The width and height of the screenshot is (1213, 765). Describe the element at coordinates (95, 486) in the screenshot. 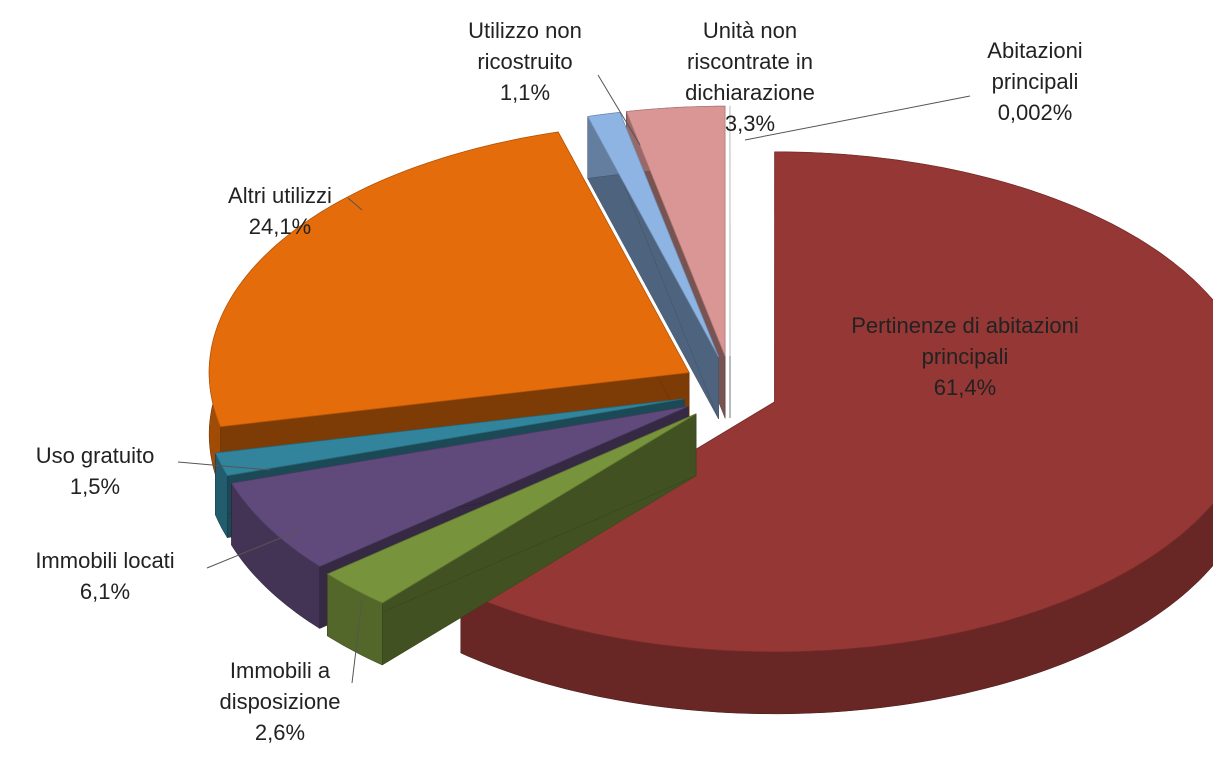

I see `value-label: 1,5%` at that location.